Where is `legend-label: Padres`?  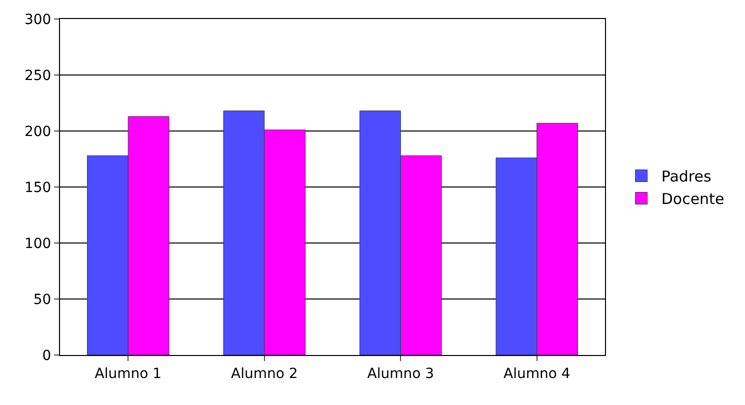
legend-label: Padres is located at coordinates (686, 177).